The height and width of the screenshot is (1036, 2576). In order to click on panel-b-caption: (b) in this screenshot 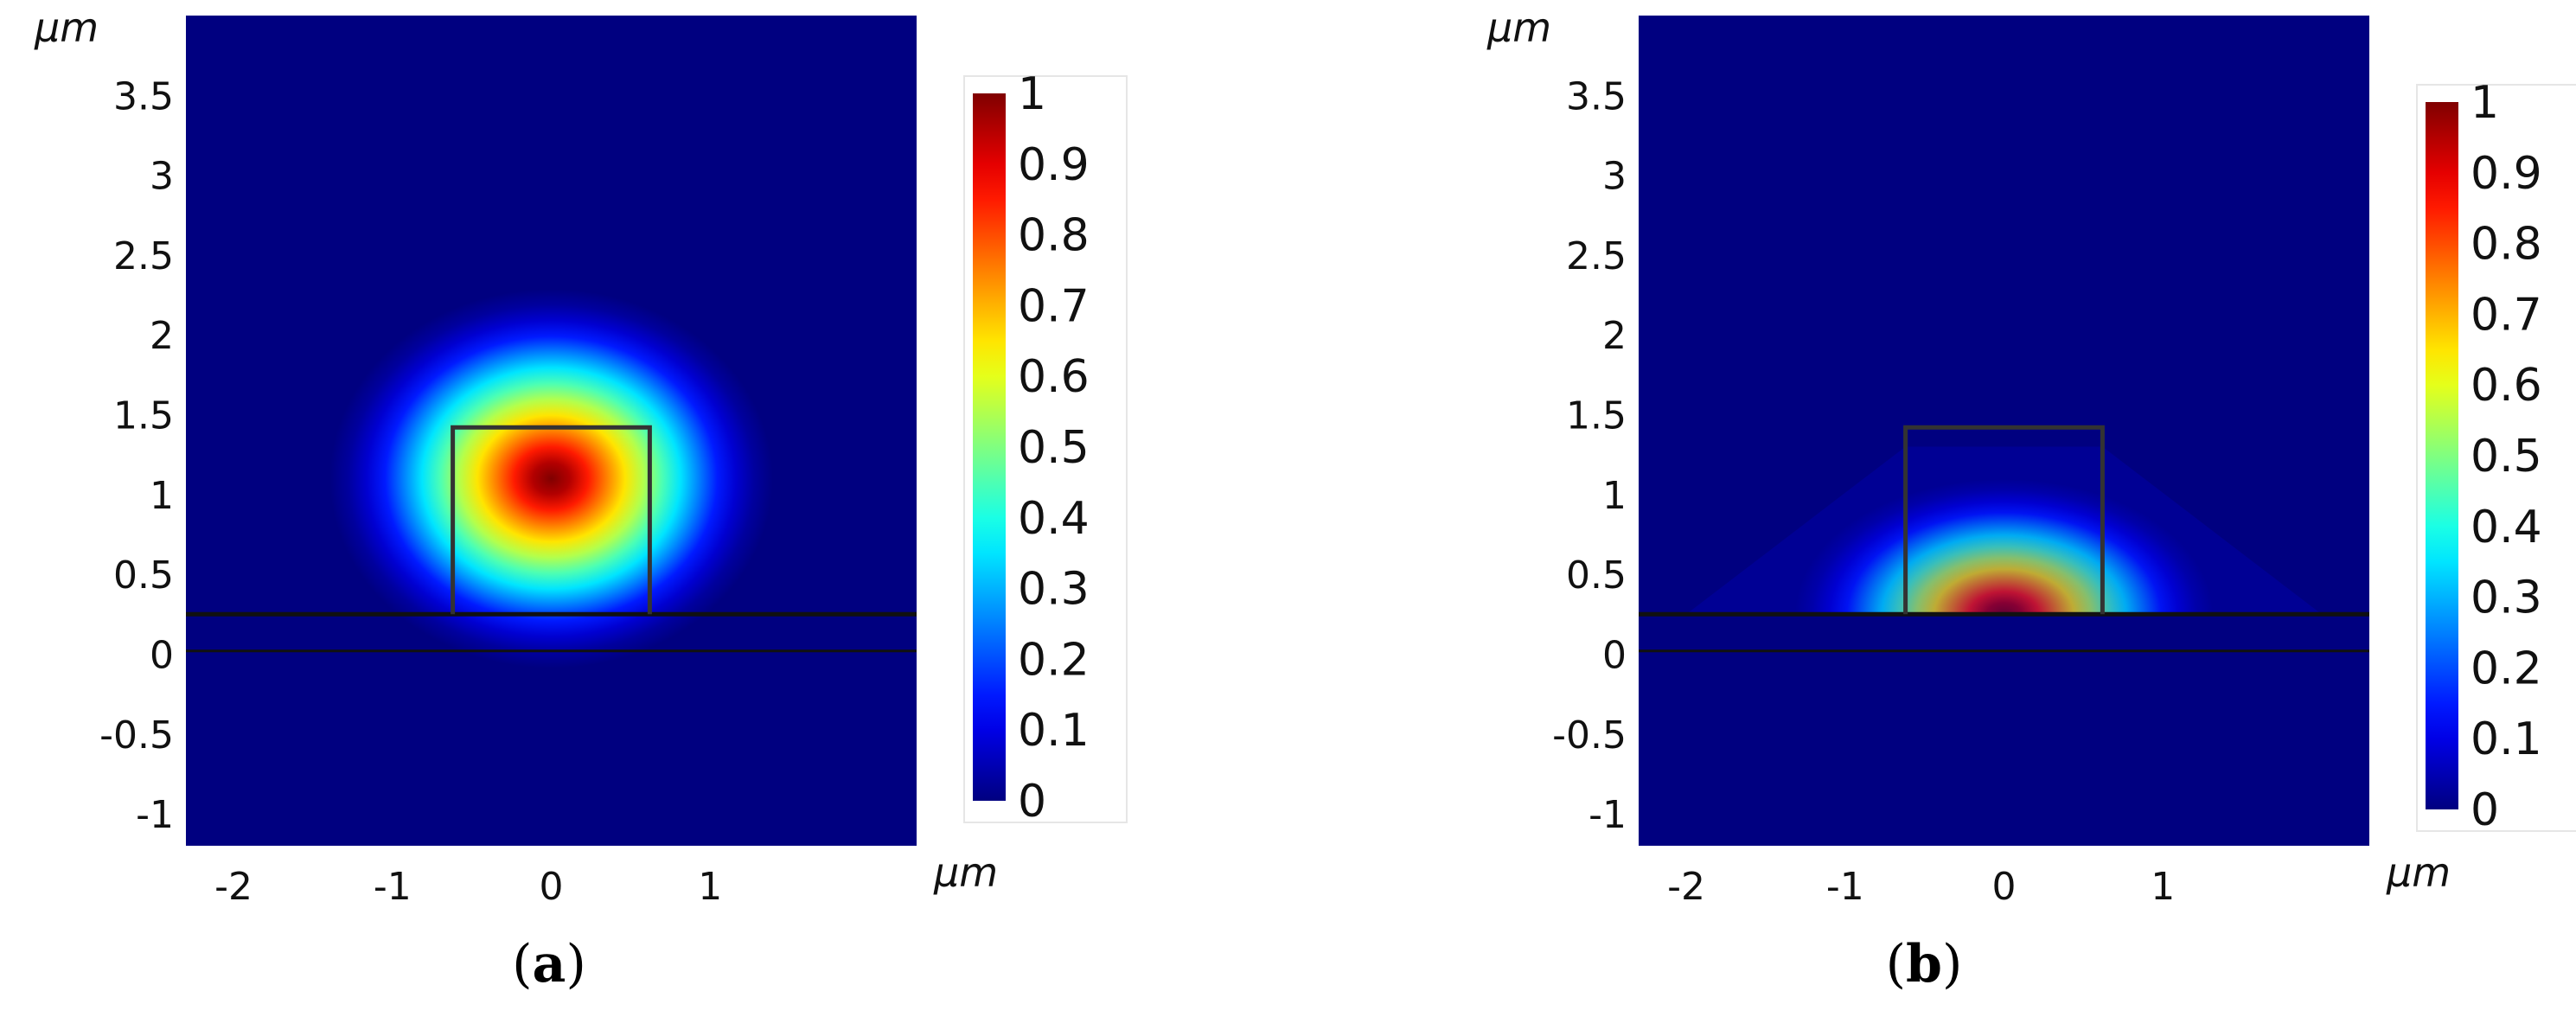, I will do `click(1924, 964)`.